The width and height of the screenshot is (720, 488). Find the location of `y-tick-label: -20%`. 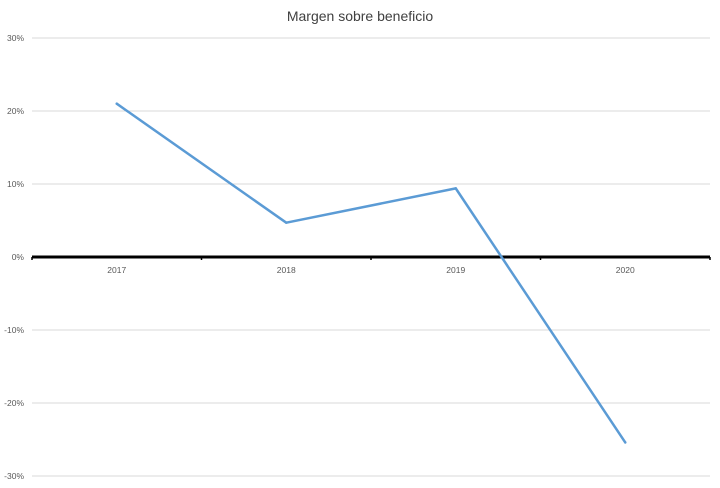

y-tick-label: -20% is located at coordinates (14, 403).